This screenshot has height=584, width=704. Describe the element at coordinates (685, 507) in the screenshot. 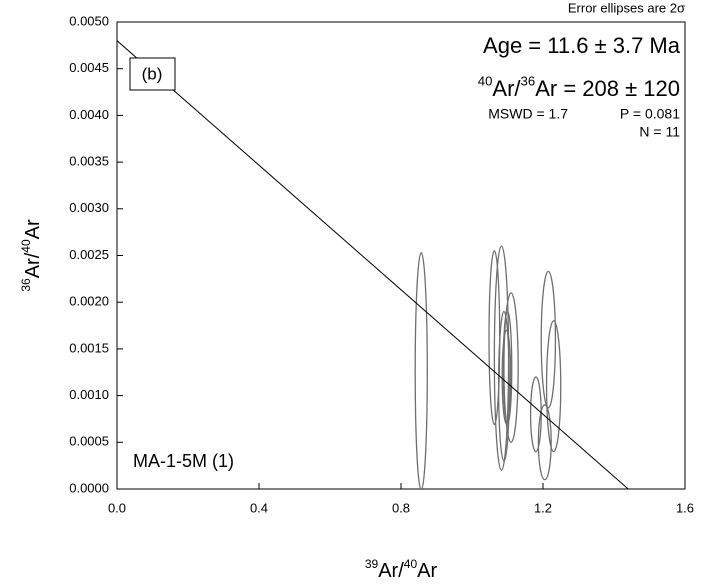

I see `x-tick-label: 1.6` at that location.